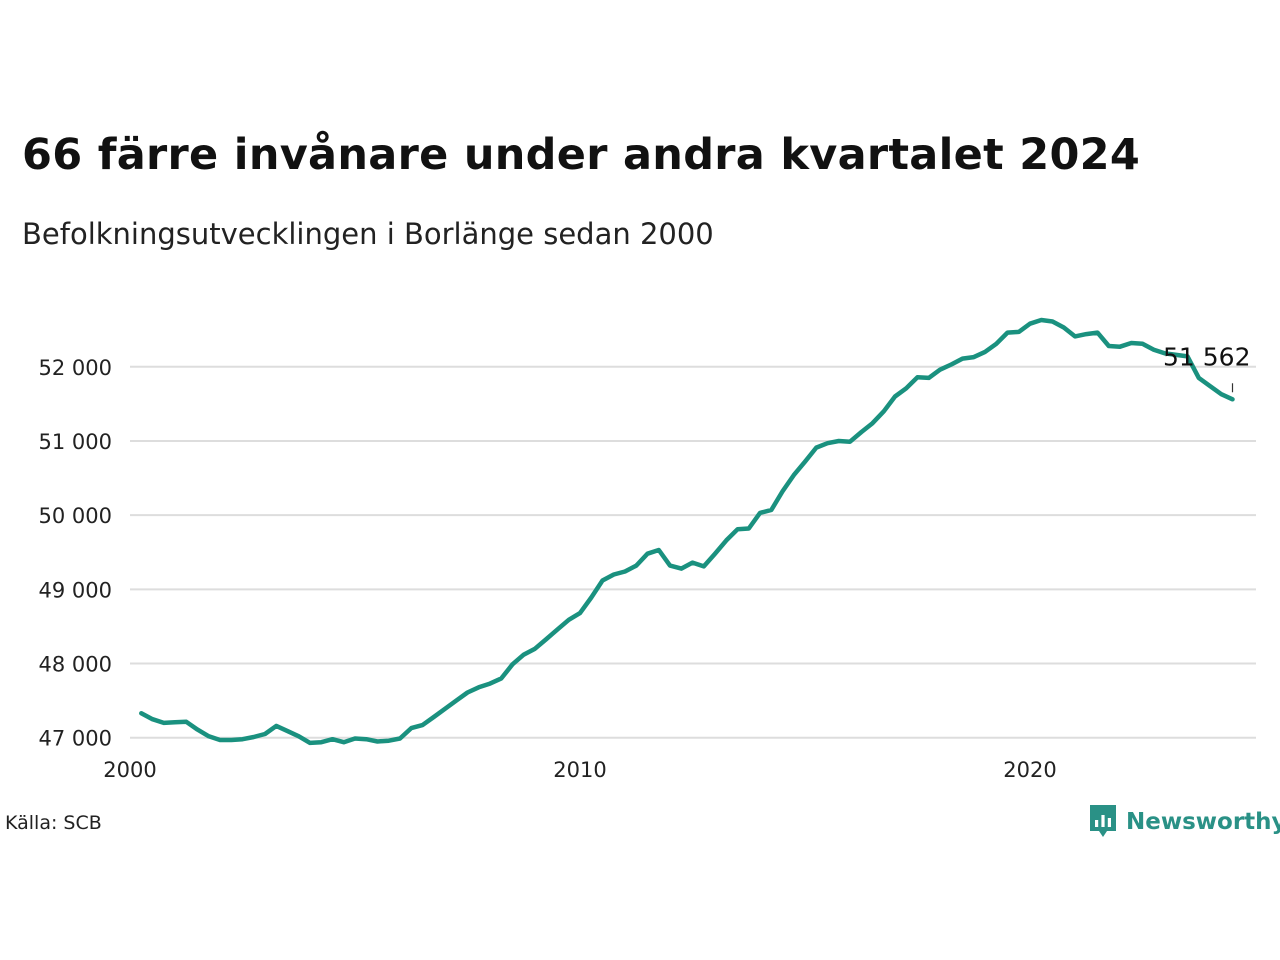 This screenshot has width=1280, height=960. What do you see at coordinates (75, 553) in the screenshot?
I see `y-axis-tick-labels: 47 000 48 000 49 000 50 000 51 000 52 000` at bounding box center [75, 553].